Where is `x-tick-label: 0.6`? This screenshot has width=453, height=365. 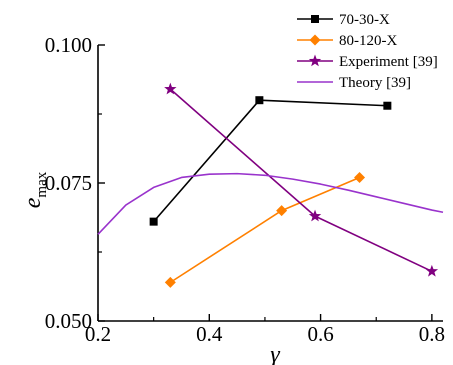 x-tick-label: 0.6 is located at coordinates (320, 334).